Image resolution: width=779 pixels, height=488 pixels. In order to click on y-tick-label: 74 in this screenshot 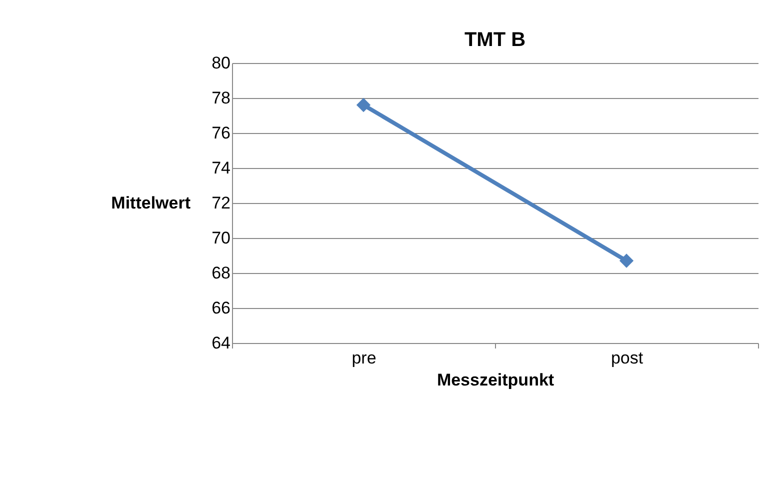, I will do `click(221, 168)`.